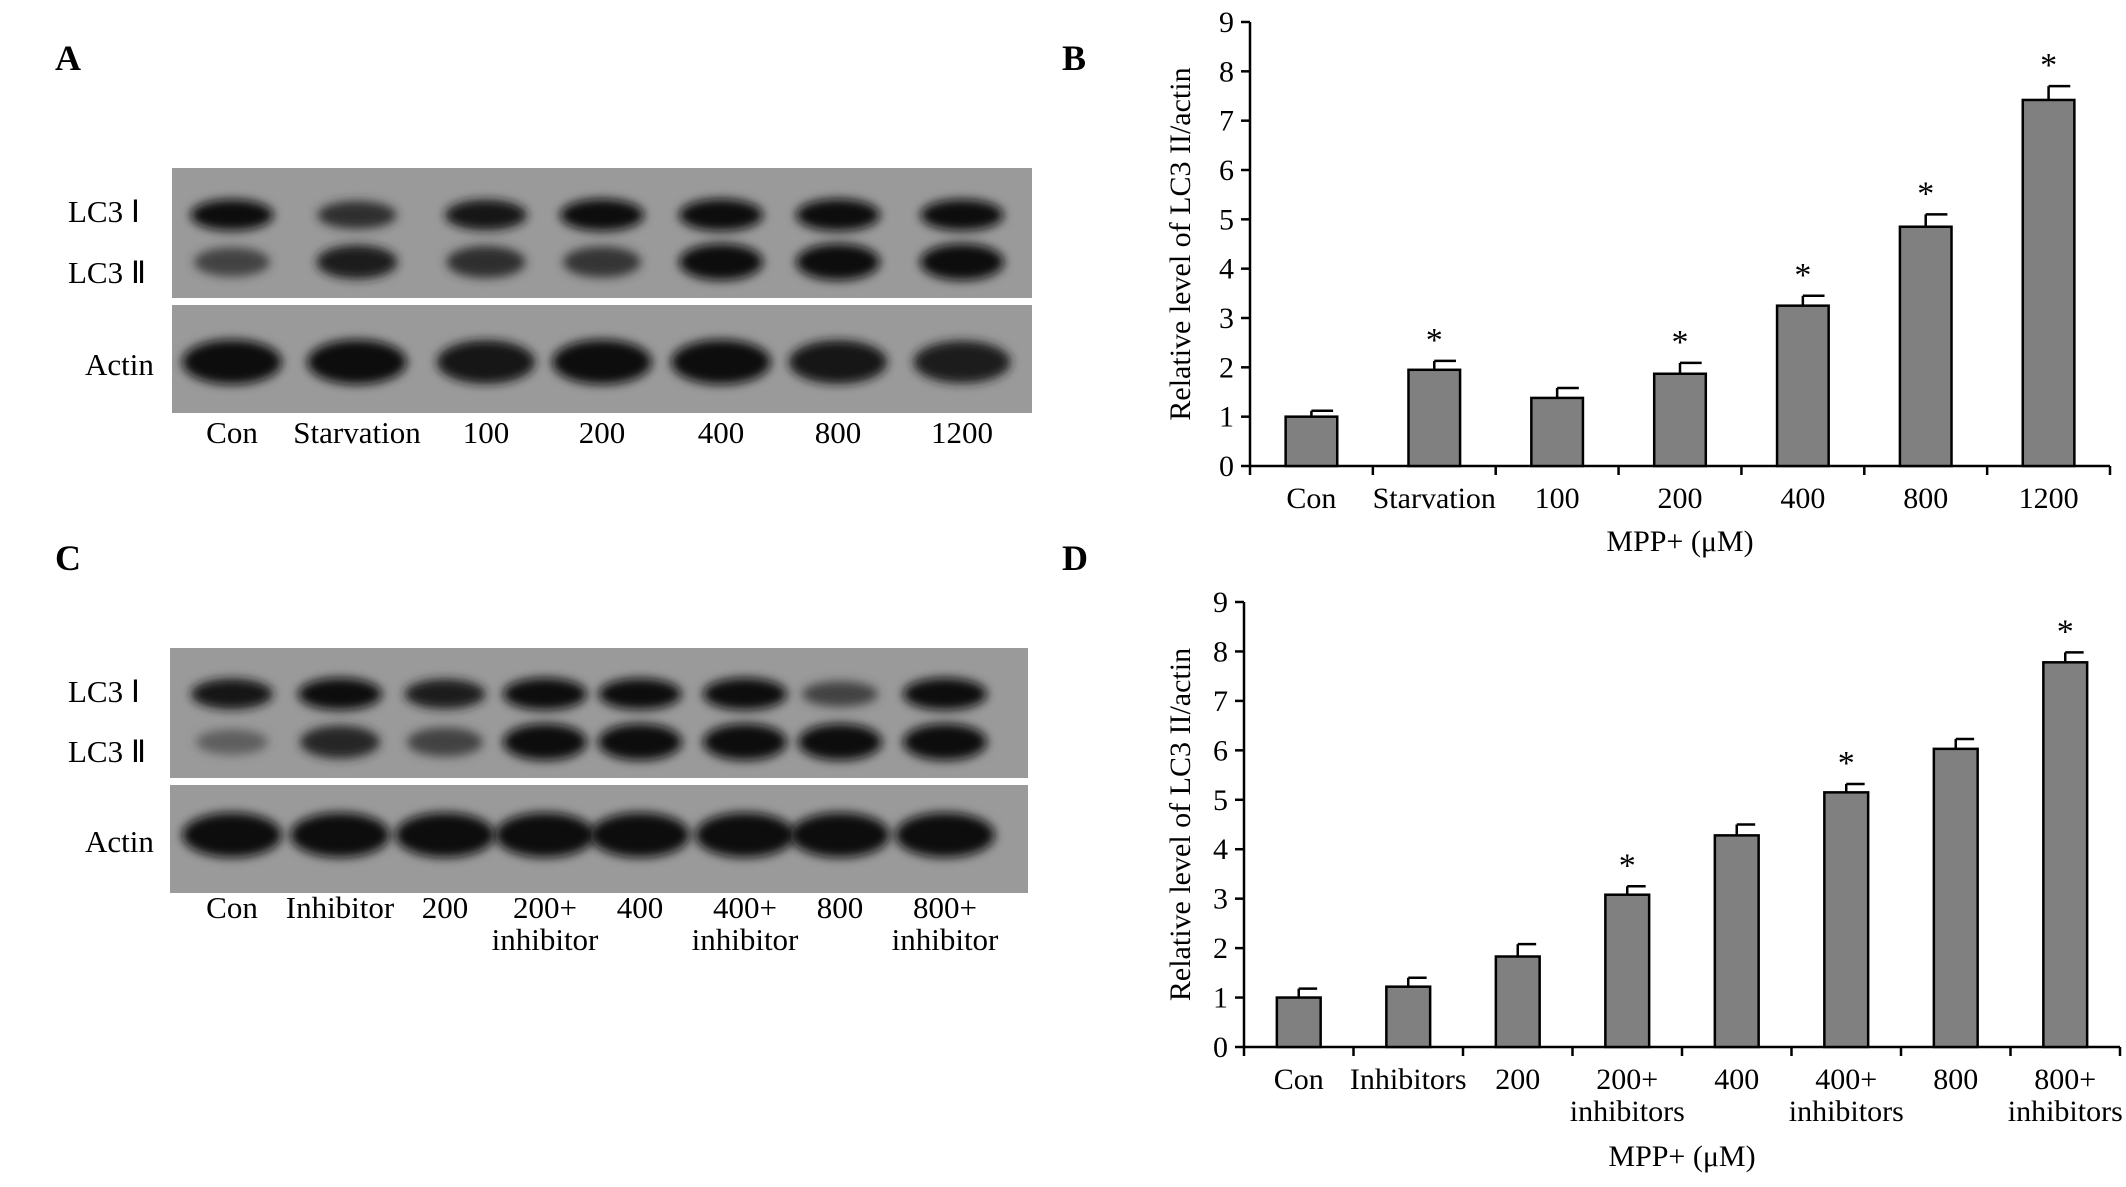 This screenshot has height=1187, width=2126. What do you see at coordinates (1074, 58) in the screenshot?
I see `panel-letter-b: B` at bounding box center [1074, 58].